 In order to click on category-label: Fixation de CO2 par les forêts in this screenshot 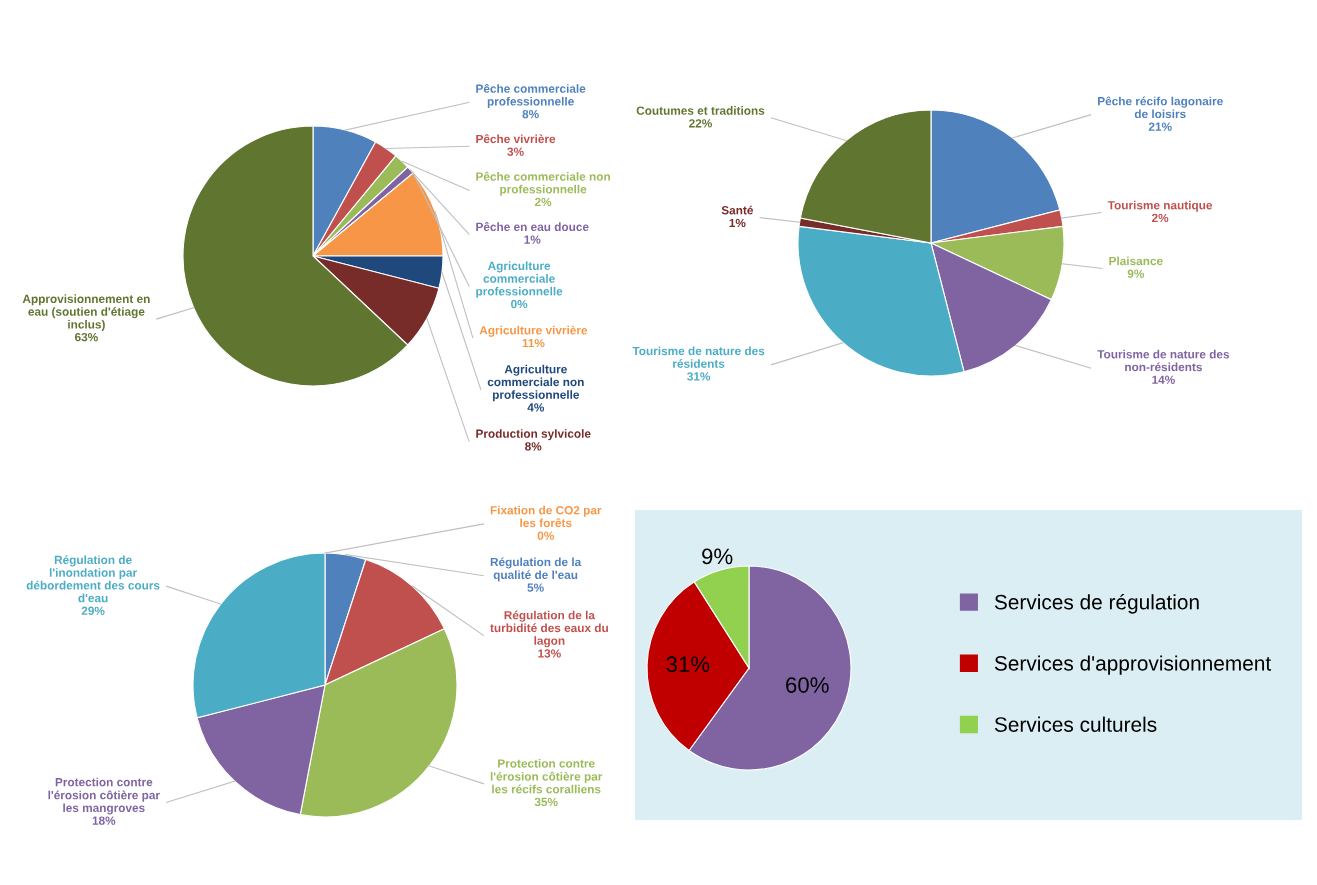, I will do `click(546, 516)`.